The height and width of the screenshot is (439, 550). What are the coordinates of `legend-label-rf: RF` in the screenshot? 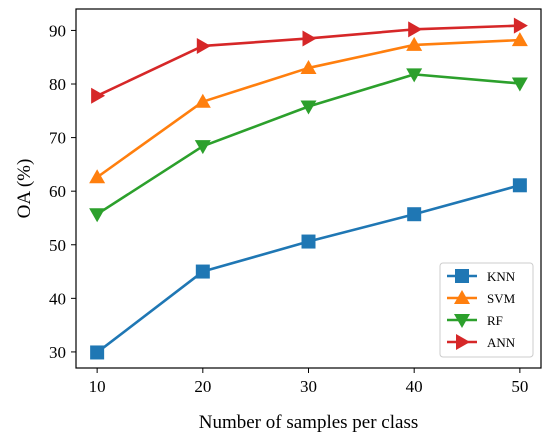 It's located at (495, 320).